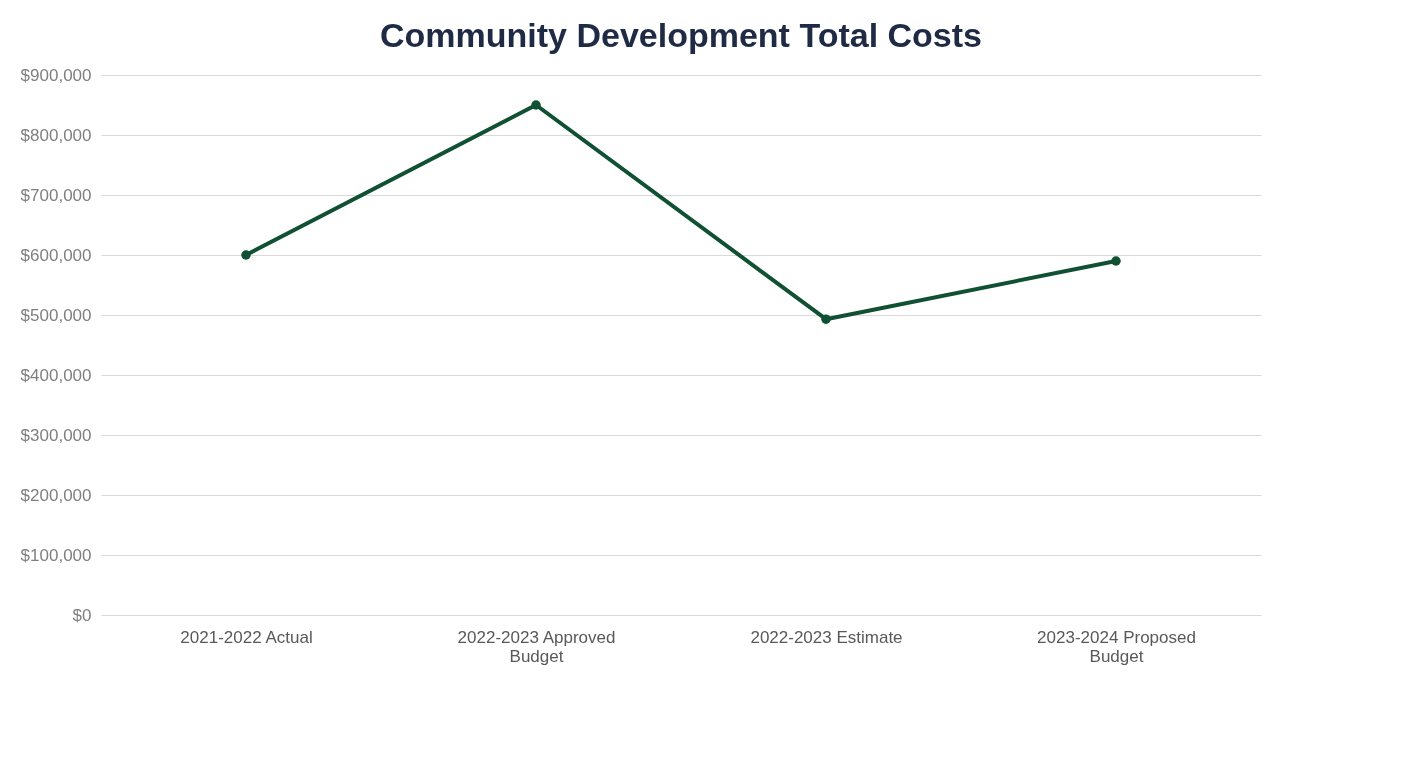 This screenshot has width=1403, height=761. I want to click on x-tick-label: 2021-2022 Actual, so click(246, 637).